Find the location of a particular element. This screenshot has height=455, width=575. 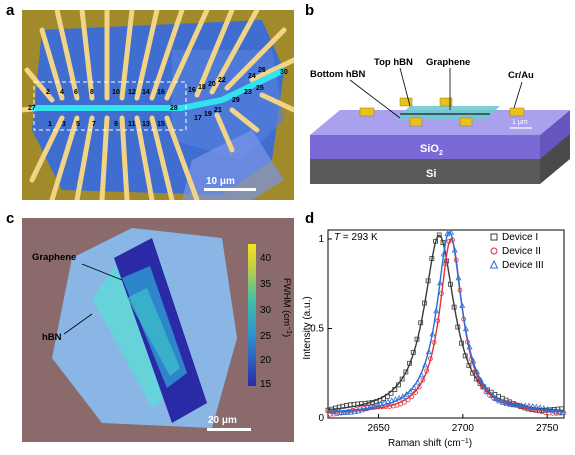

y-axis-label: Intensity (a.u.) is located at coordinates (307, 327).